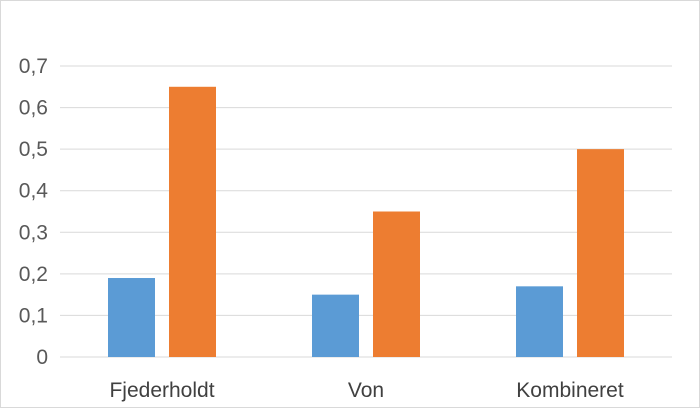 This screenshot has width=700, height=408. Describe the element at coordinates (34, 191) in the screenshot. I see `y-tick-label: 0,4` at that location.